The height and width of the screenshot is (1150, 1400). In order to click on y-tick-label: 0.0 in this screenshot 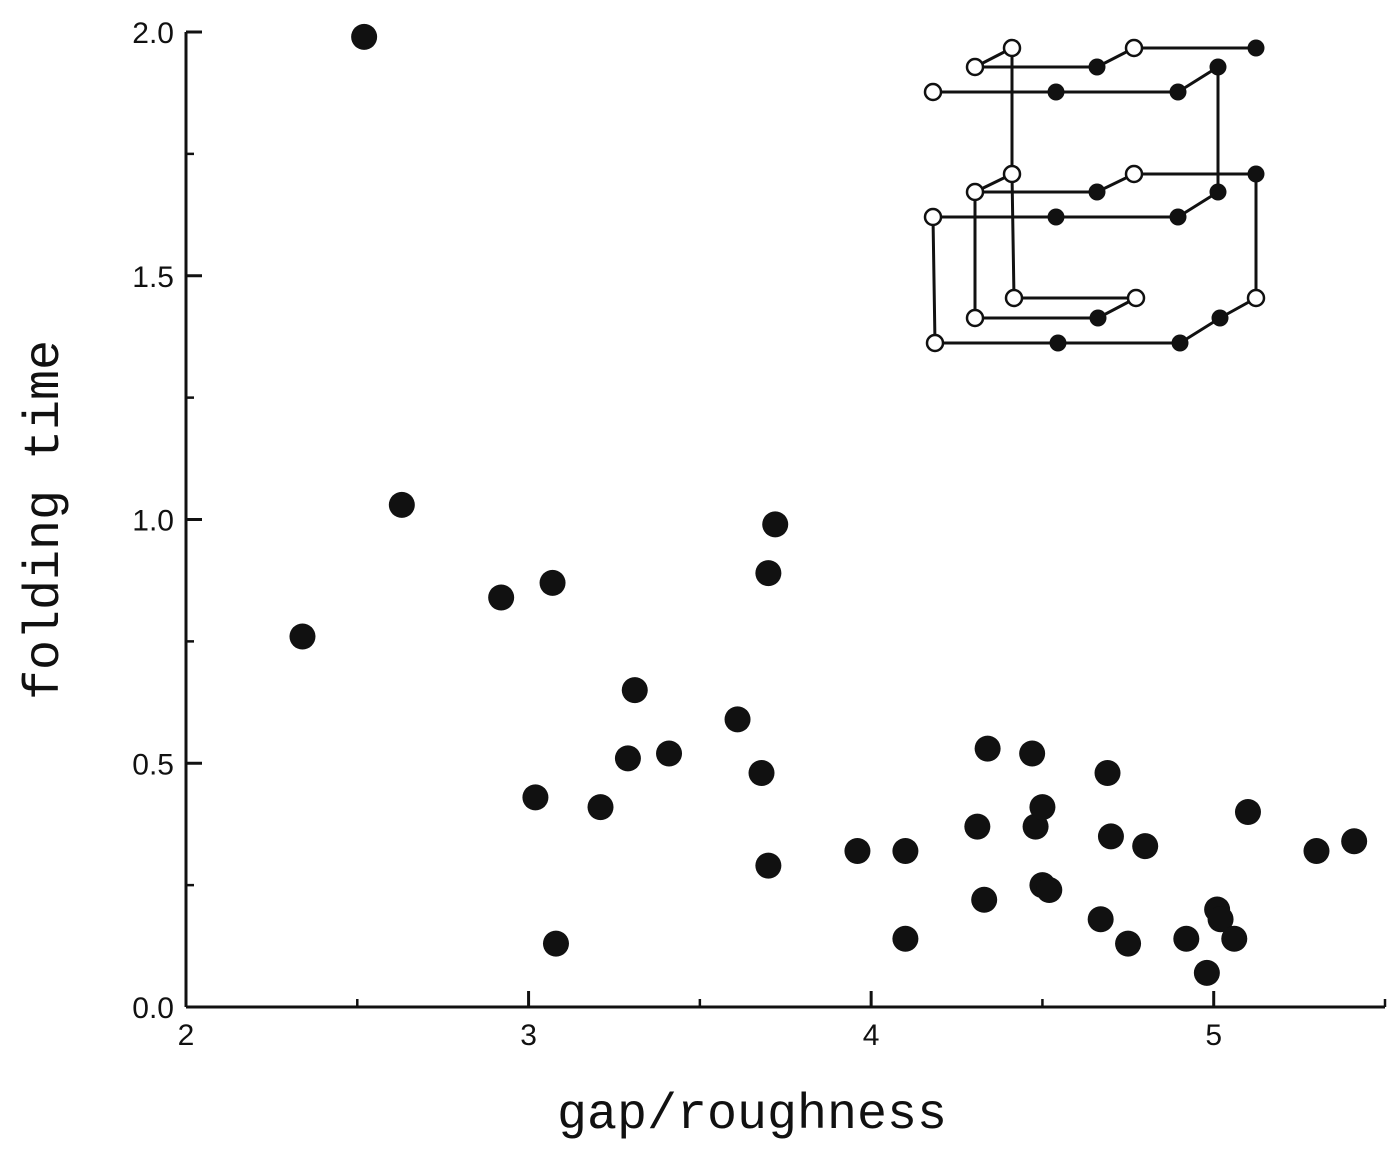, I will do `click(153, 1008)`.